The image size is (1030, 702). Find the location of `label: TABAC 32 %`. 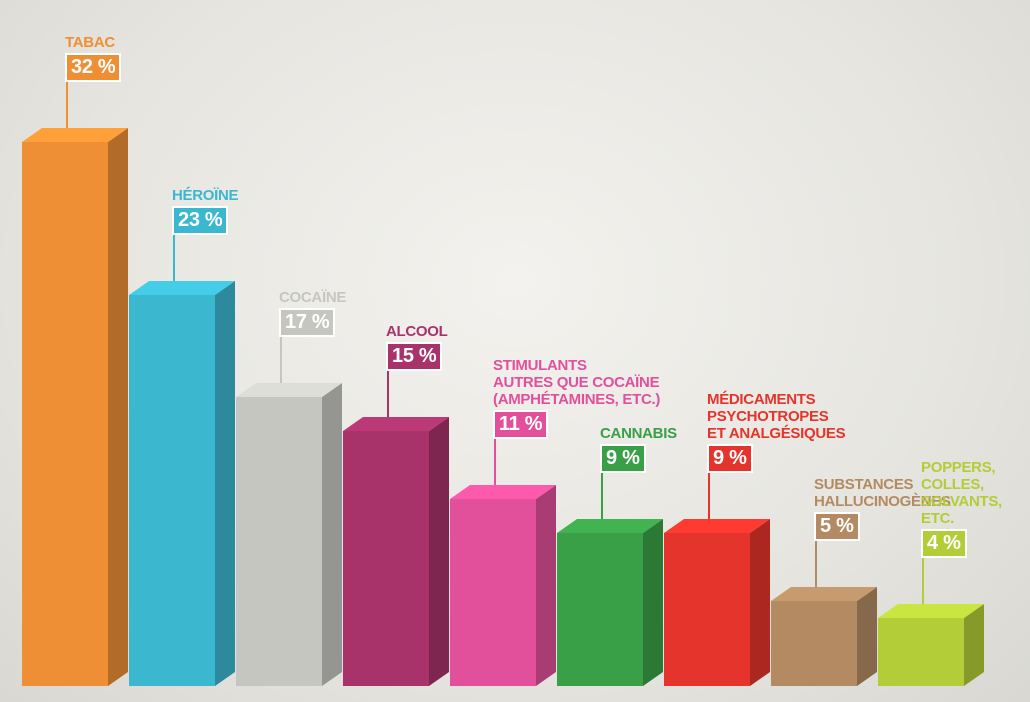

label: TABAC 32 % is located at coordinates (93, 58).